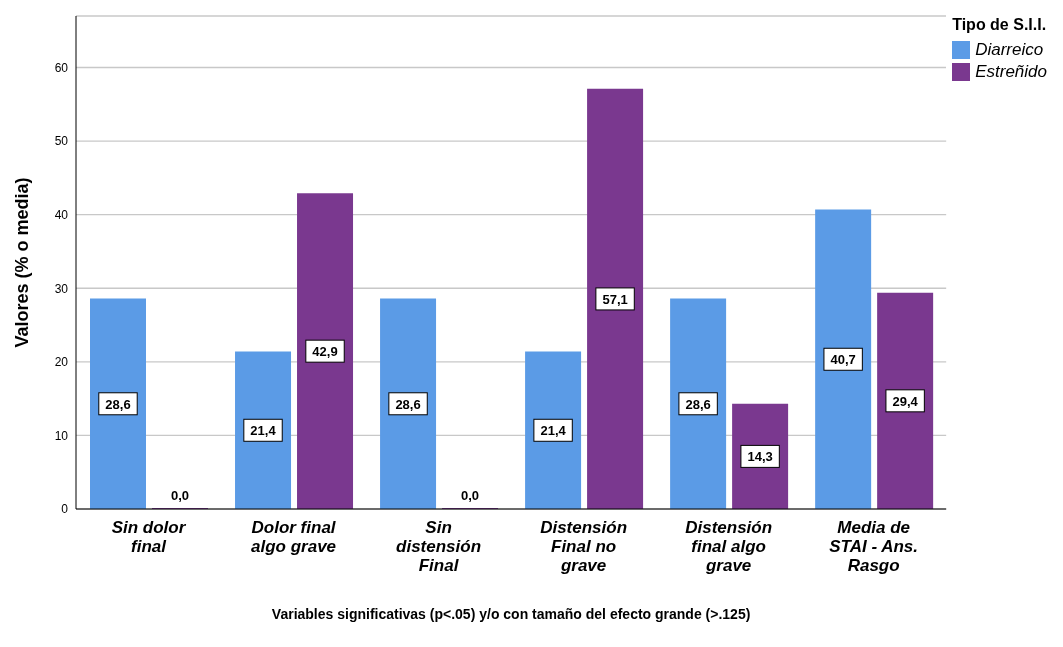 This screenshot has height=647, width=1063. I want to click on legend-label: Diarreico, so click(1009, 50).